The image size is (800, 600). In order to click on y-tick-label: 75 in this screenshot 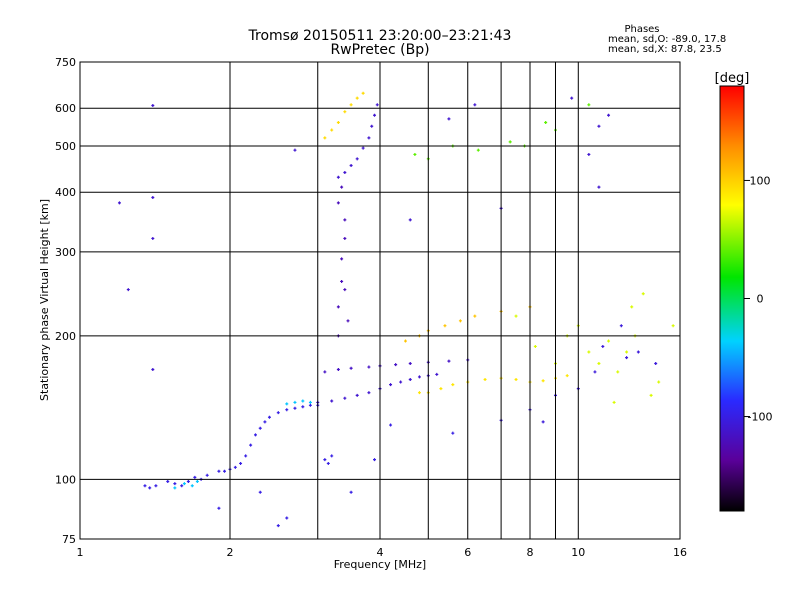, I will do `click(69, 539)`.